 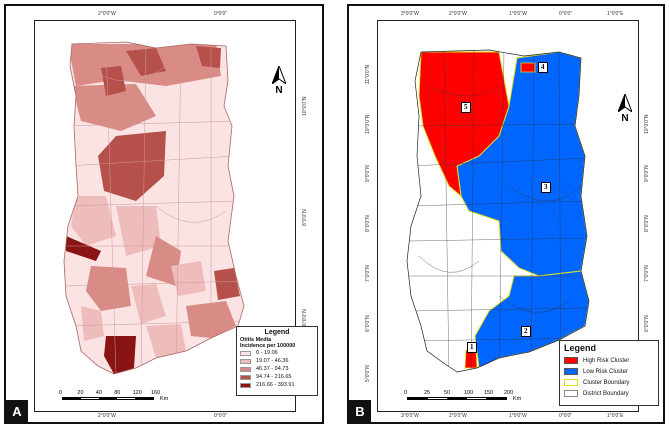 I want to click on tick-top-b-1: 2°0'0"W, so click(x=458, y=14).